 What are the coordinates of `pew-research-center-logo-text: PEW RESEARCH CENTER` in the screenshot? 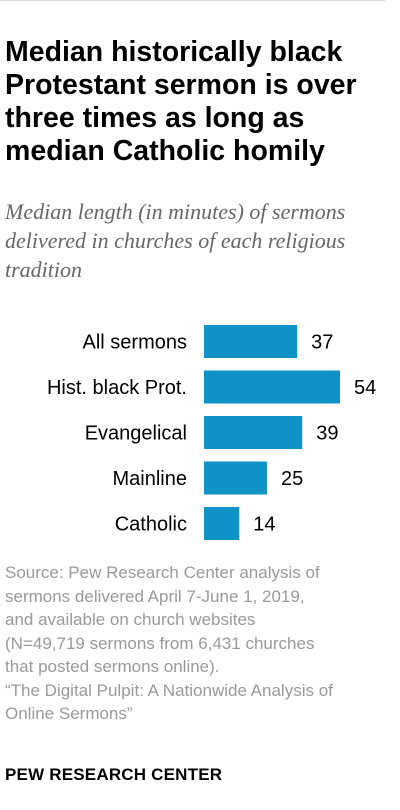 It's located at (114, 774).